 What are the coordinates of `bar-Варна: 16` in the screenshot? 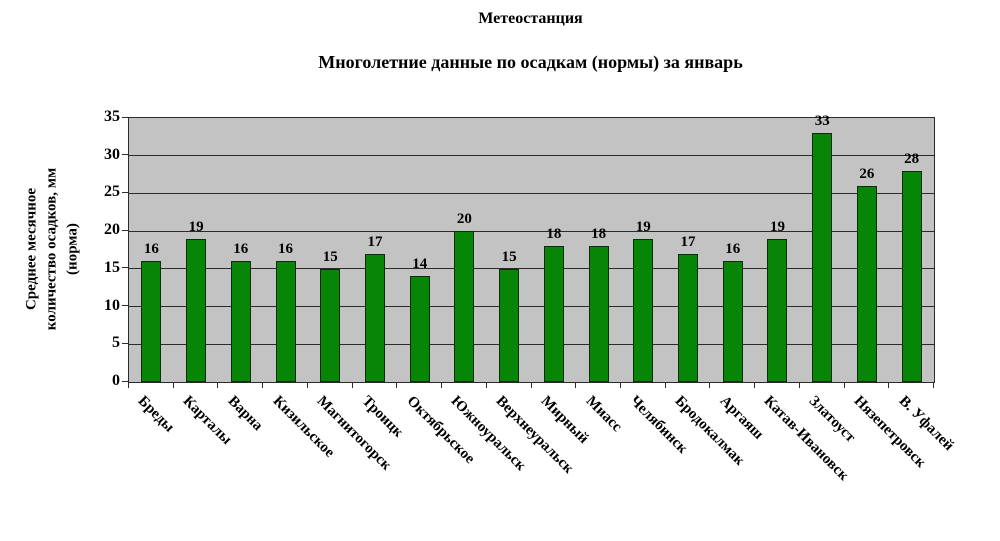 It's located at (240, 311).